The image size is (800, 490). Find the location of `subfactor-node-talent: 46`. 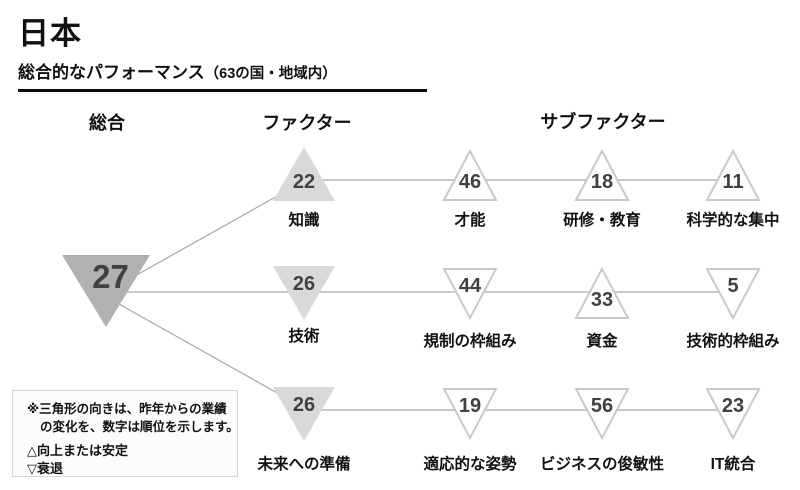

subfactor-node-talent: 46 is located at coordinates (470, 175).